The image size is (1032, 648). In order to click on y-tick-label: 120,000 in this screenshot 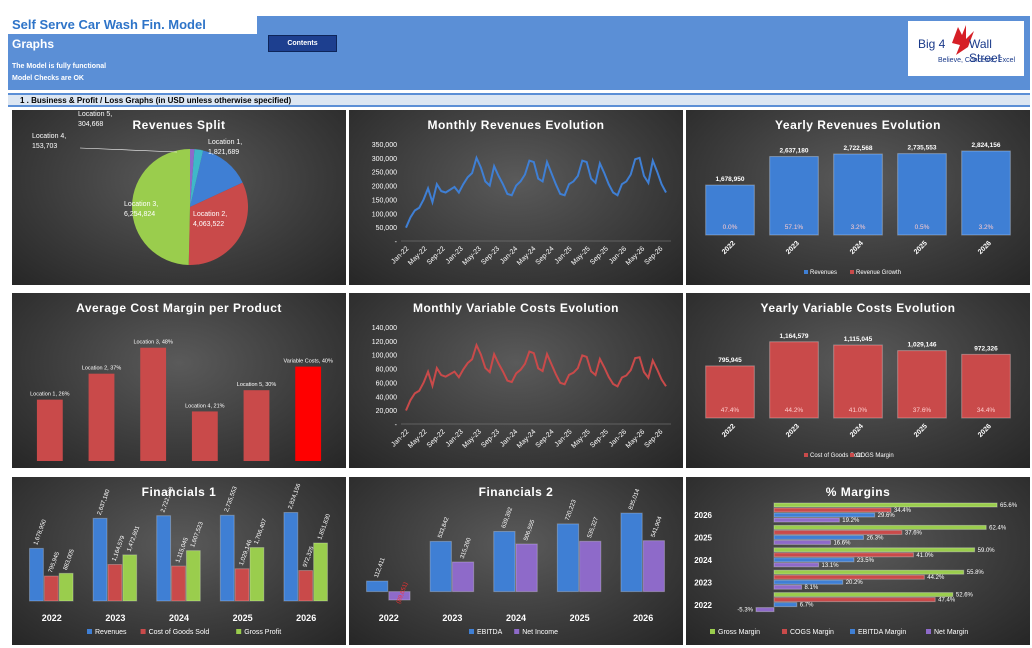, I will do `click(384, 342)`.